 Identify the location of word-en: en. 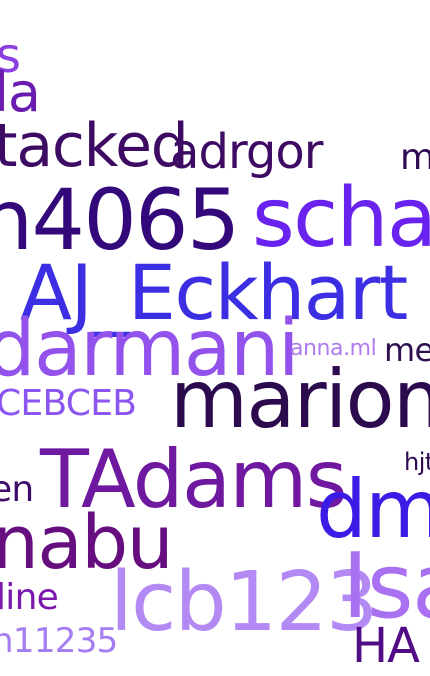
(17, 489).